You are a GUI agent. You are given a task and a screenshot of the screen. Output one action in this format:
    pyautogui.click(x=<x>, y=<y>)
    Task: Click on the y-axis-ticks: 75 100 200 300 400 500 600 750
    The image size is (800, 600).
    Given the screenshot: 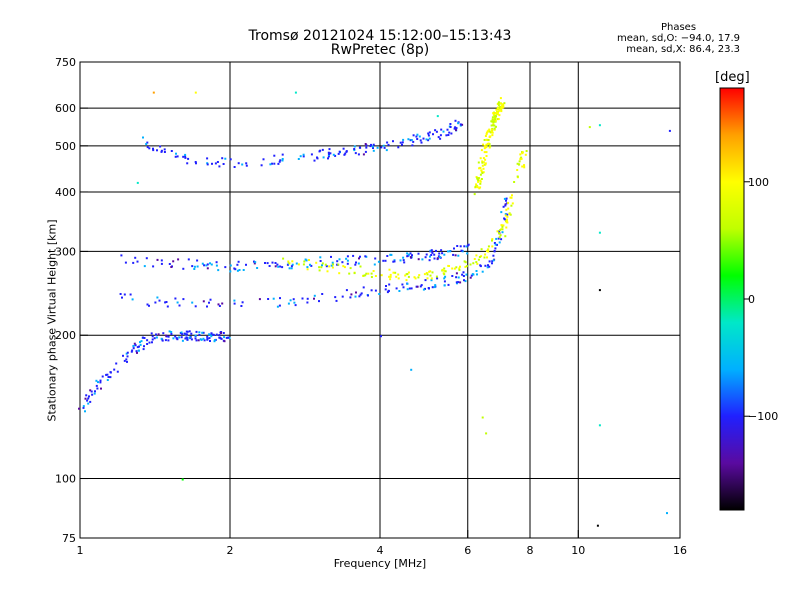 What is the action you would take?
    pyautogui.click(x=71, y=300)
    